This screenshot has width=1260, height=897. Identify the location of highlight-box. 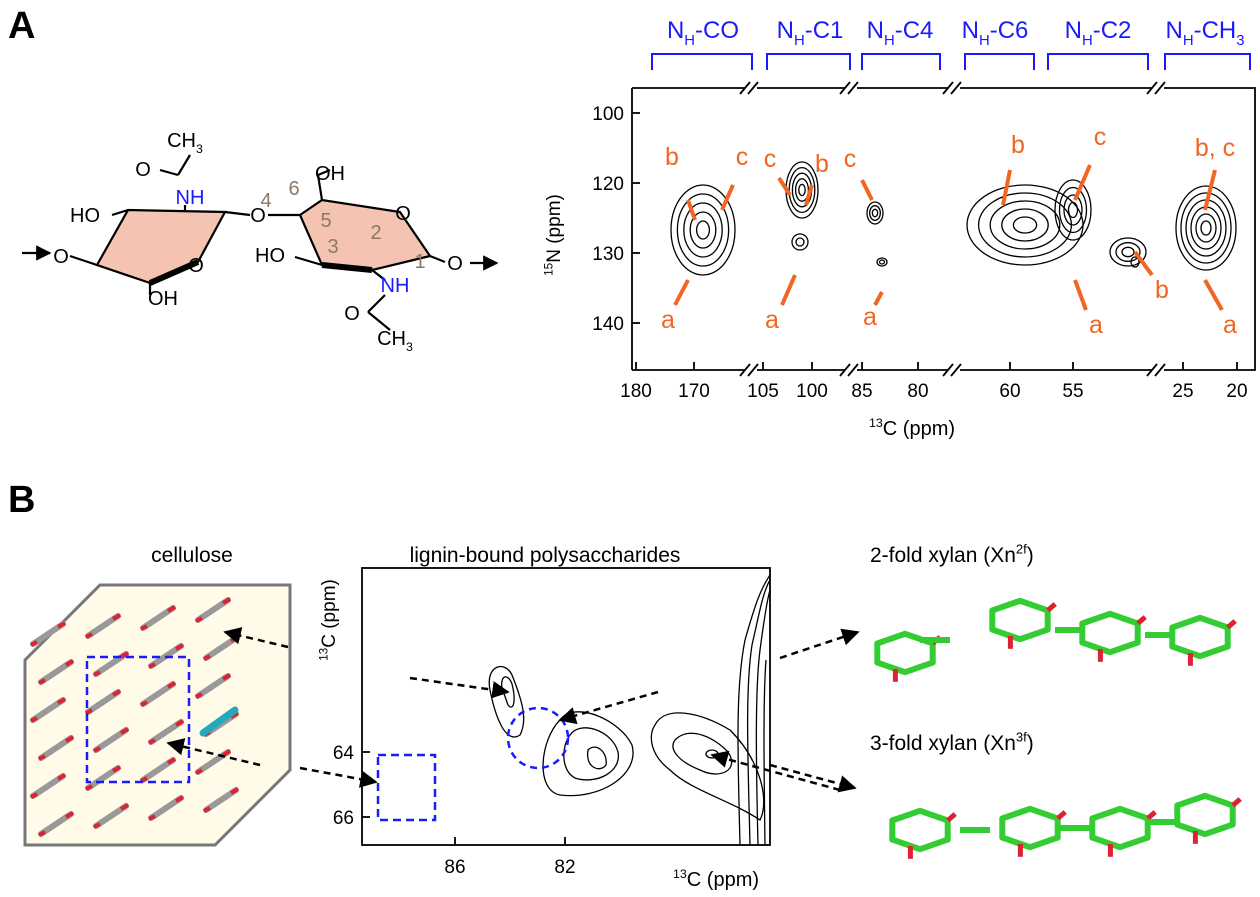
(138, 719).